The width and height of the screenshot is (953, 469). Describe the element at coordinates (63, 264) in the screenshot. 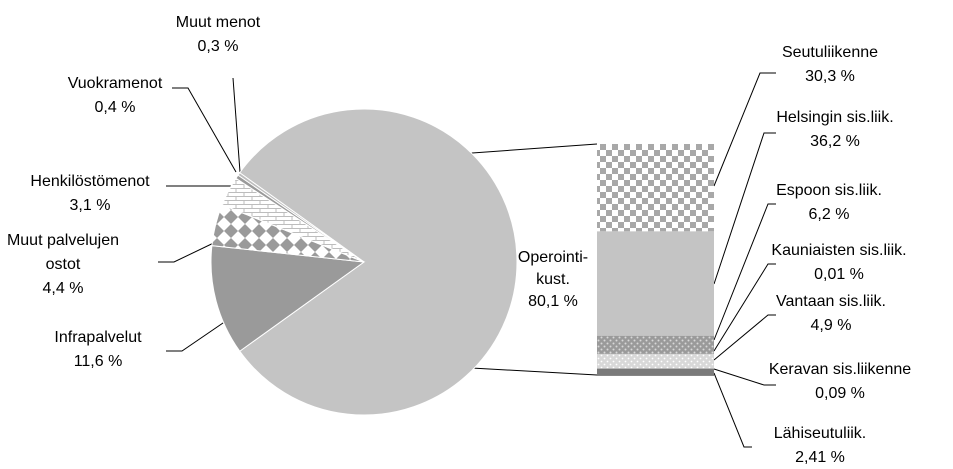

I see `label-muut-palvelujen-ostot: Muut palvelujen ostot 4,4 %` at that location.